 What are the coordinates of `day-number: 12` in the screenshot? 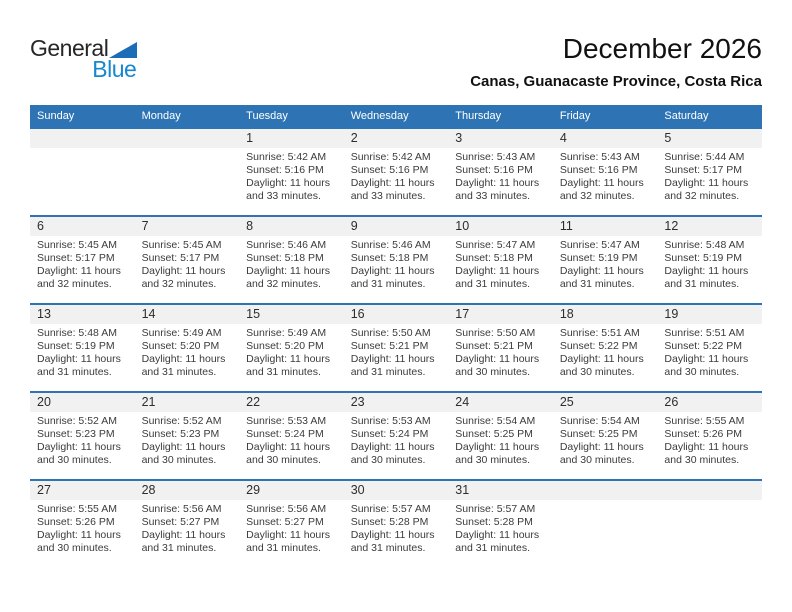 It's located at (709, 226).